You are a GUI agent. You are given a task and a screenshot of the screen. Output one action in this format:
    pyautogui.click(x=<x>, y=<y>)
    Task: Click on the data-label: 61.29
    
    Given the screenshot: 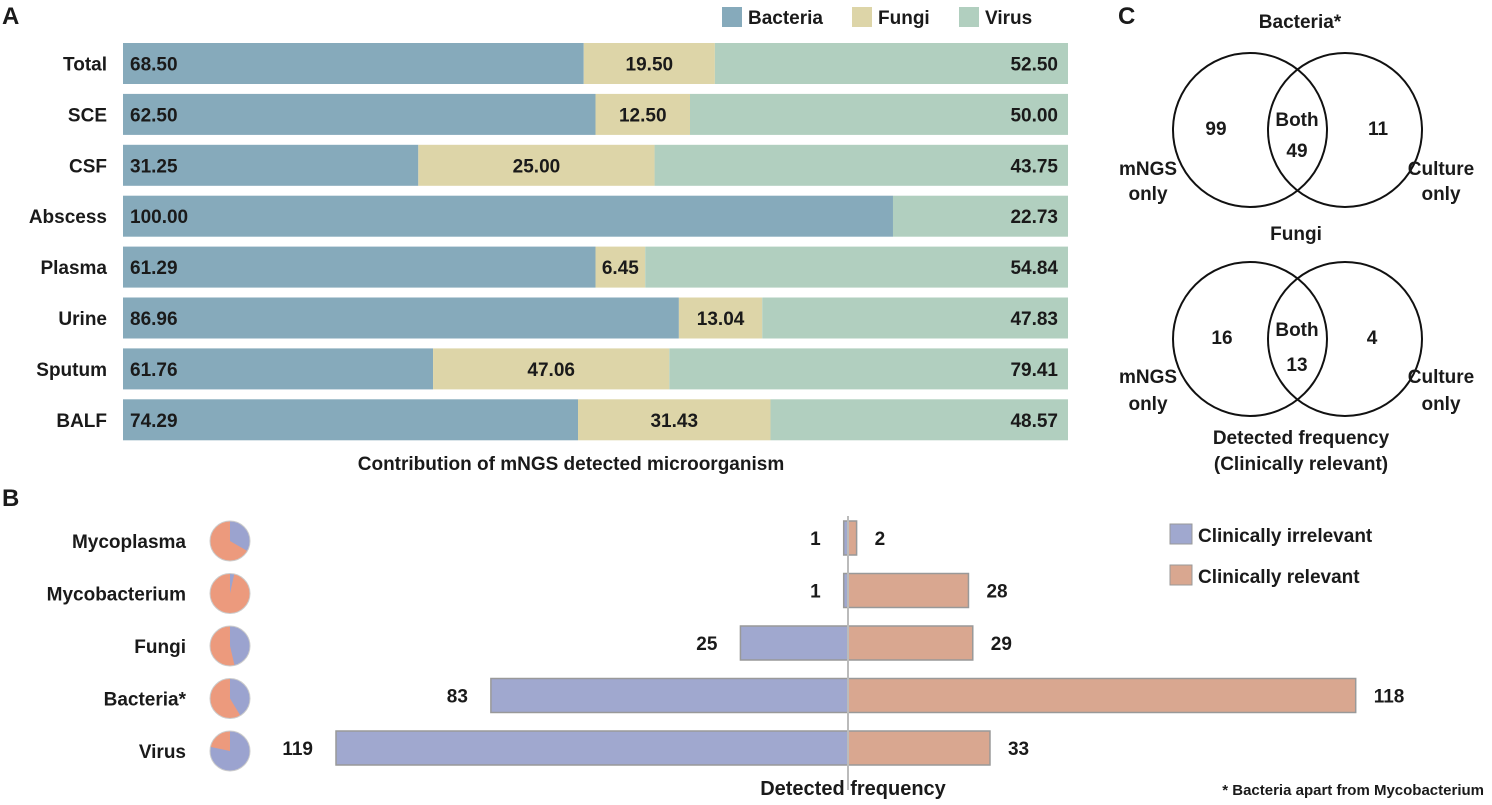 What is the action you would take?
    pyautogui.click(x=154, y=268)
    